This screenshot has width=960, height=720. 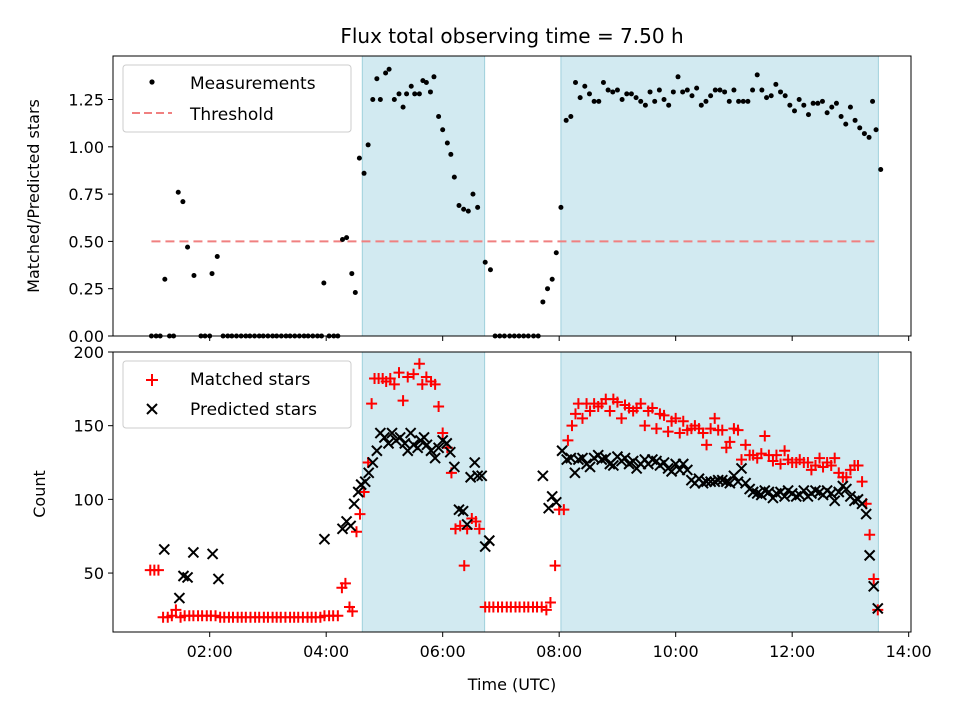 What do you see at coordinates (210, 651) in the screenshot?
I see `x-tick-label: 02:00` at bounding box center [210, 651].